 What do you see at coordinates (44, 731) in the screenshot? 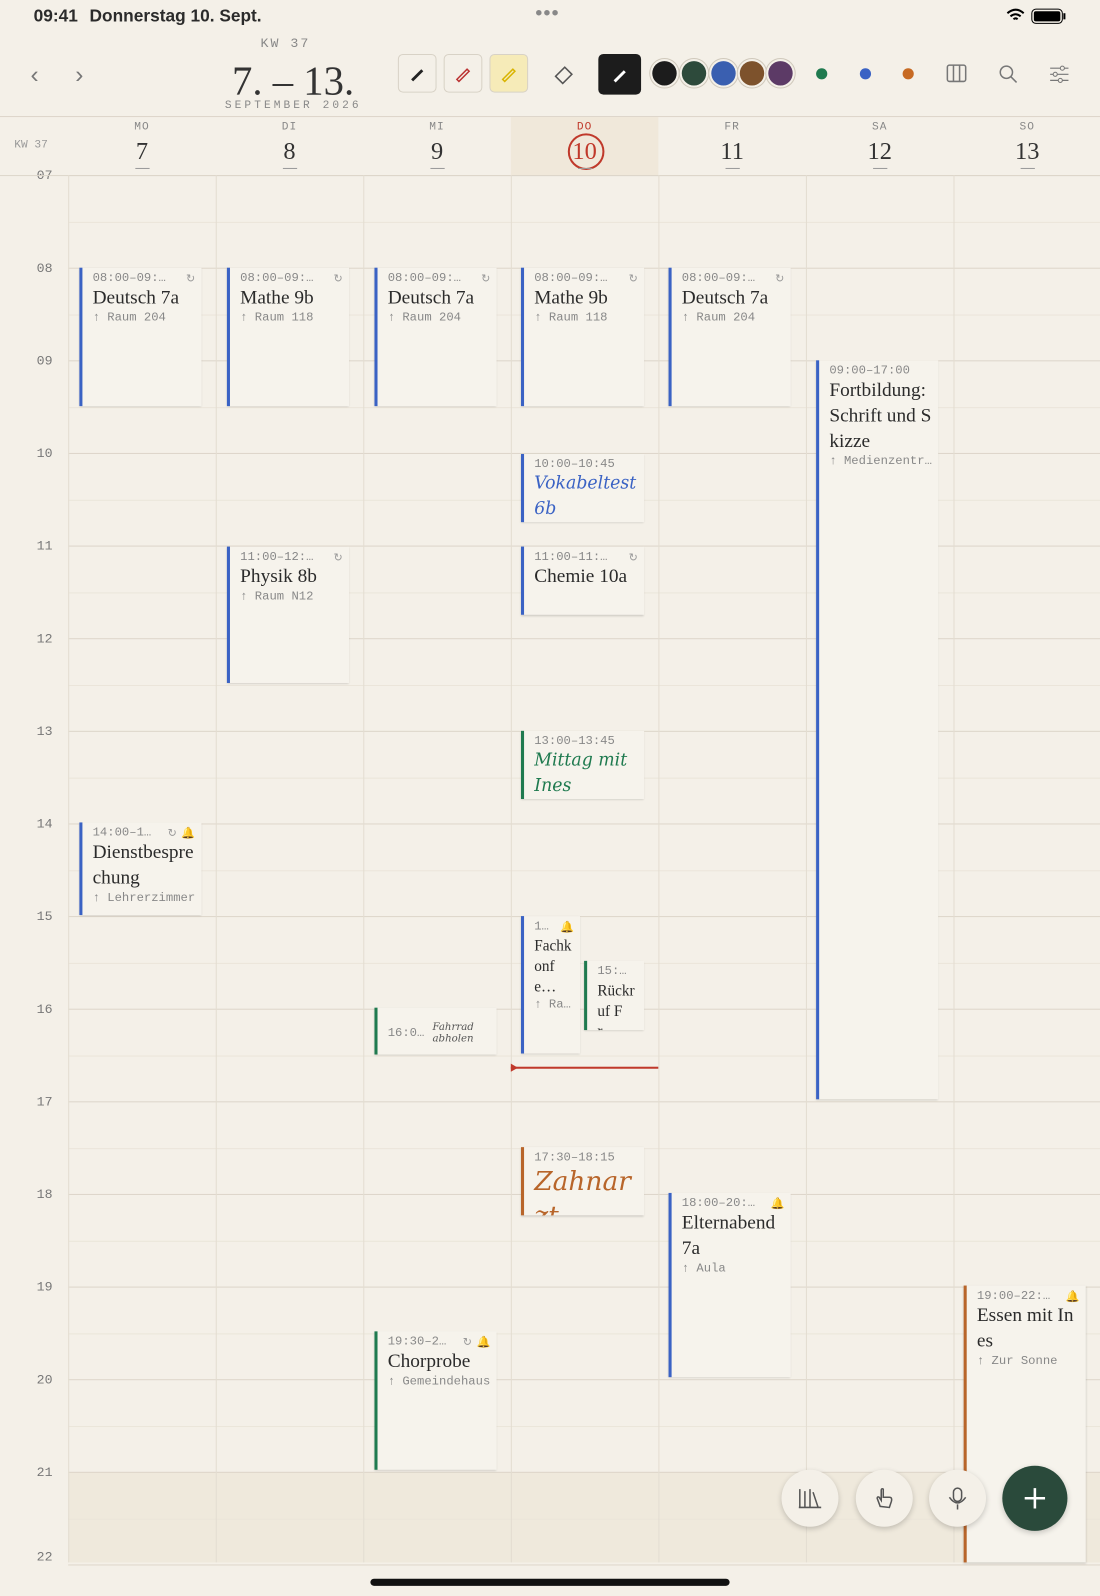
I see `hour-label: 13` at bounding box center [44, 731].